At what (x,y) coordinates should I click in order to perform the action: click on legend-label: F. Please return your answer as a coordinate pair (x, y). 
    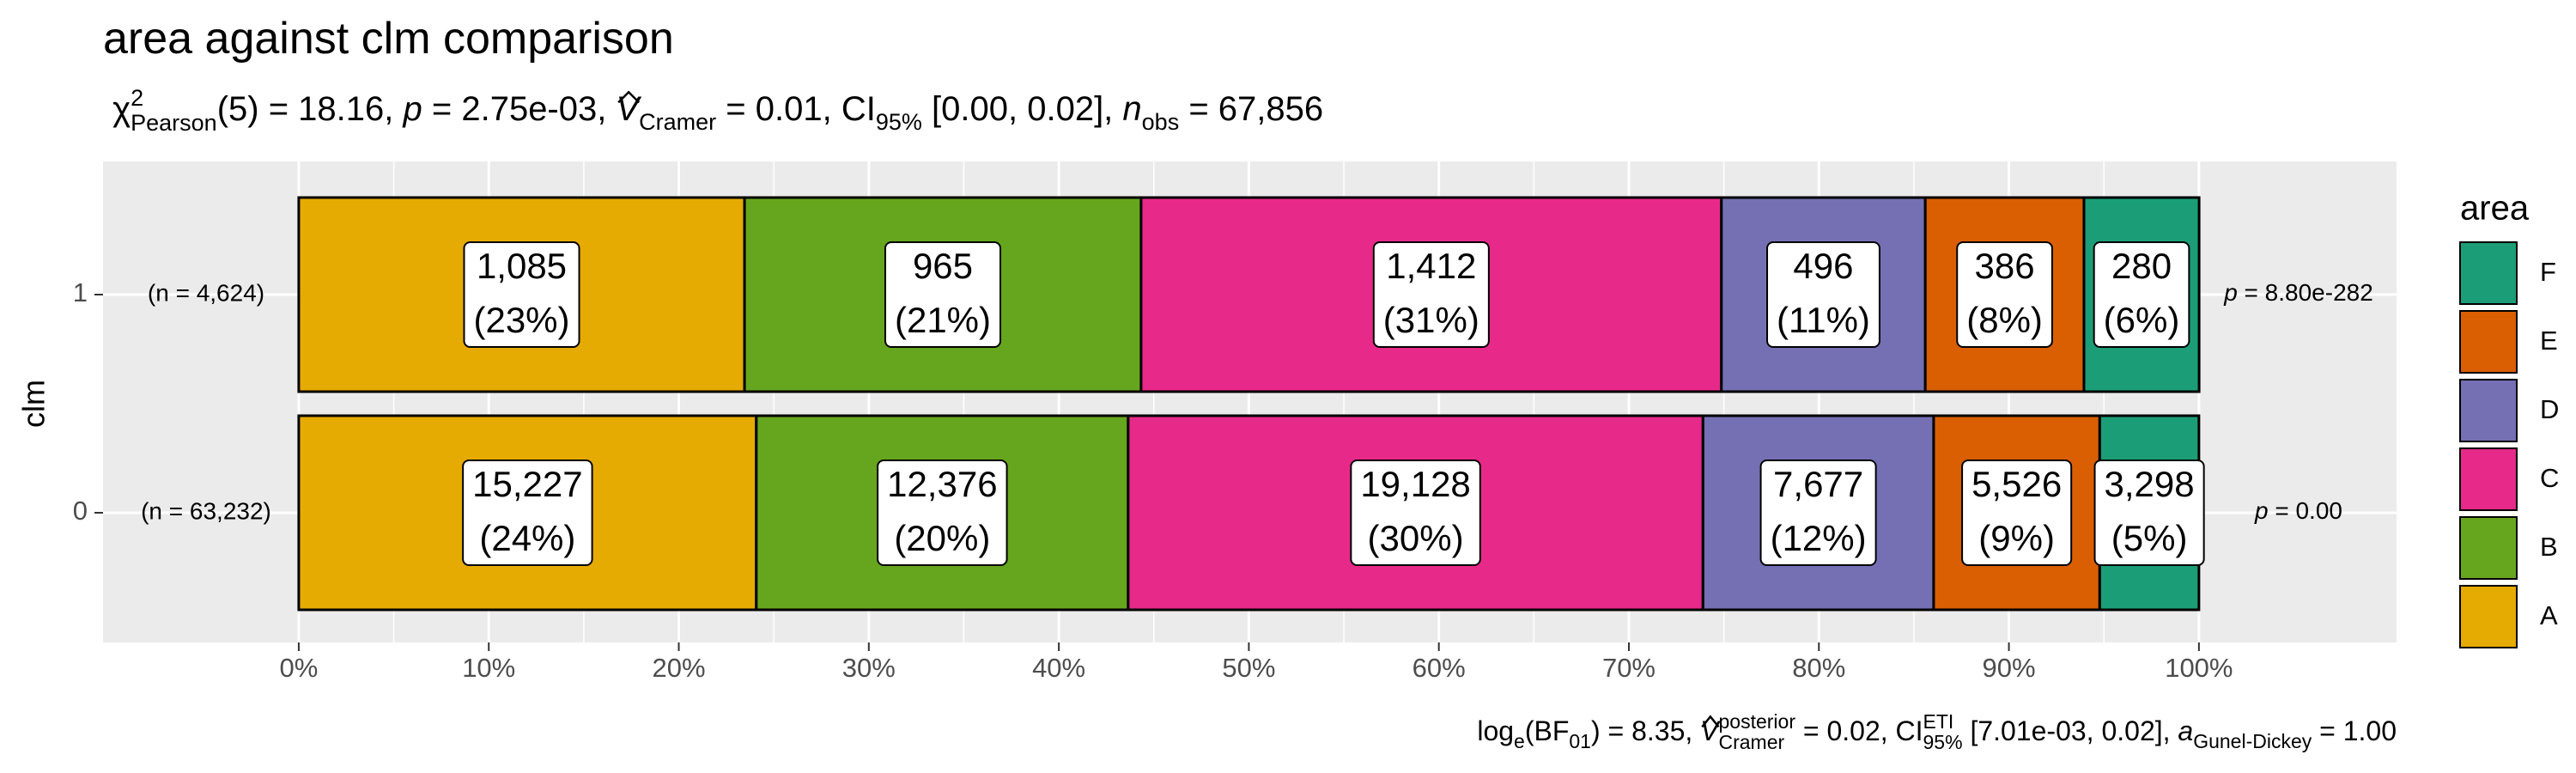
    Looking at the image, I should click on (2548, 272).